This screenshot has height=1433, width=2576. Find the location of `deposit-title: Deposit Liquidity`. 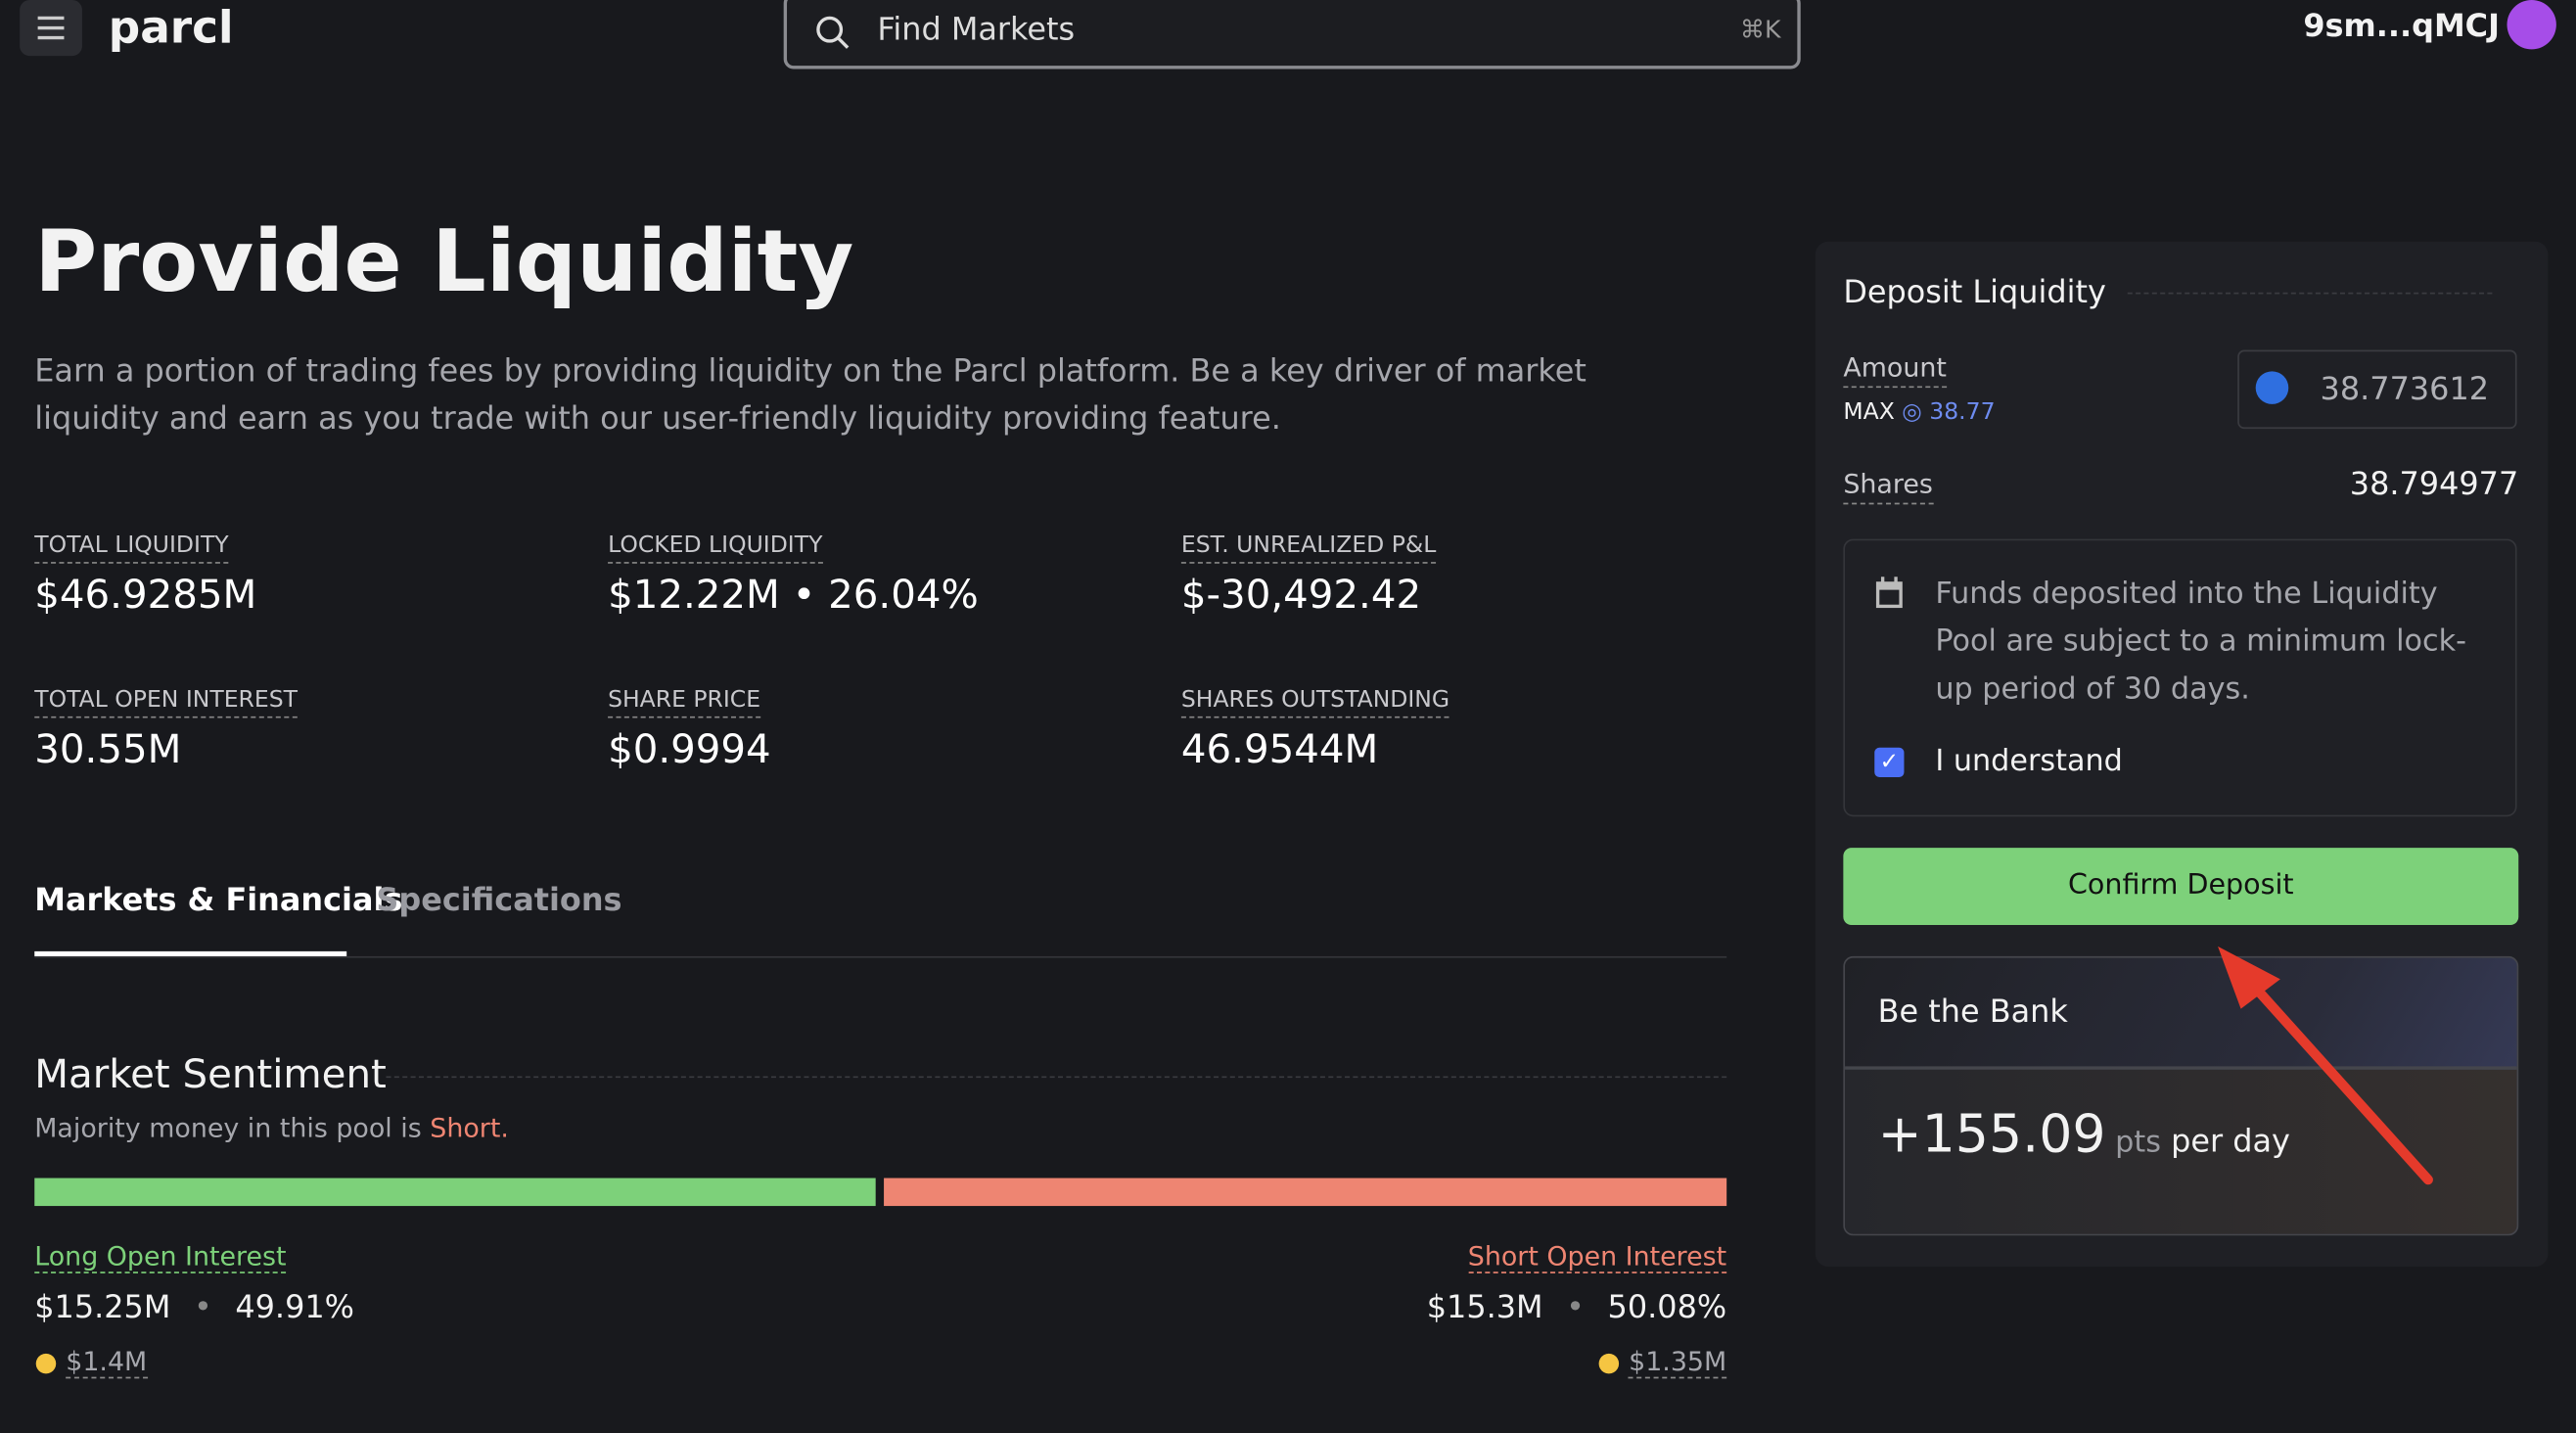

deposit-title: Deposit Liquidity is located at coordinates (1975, 292).